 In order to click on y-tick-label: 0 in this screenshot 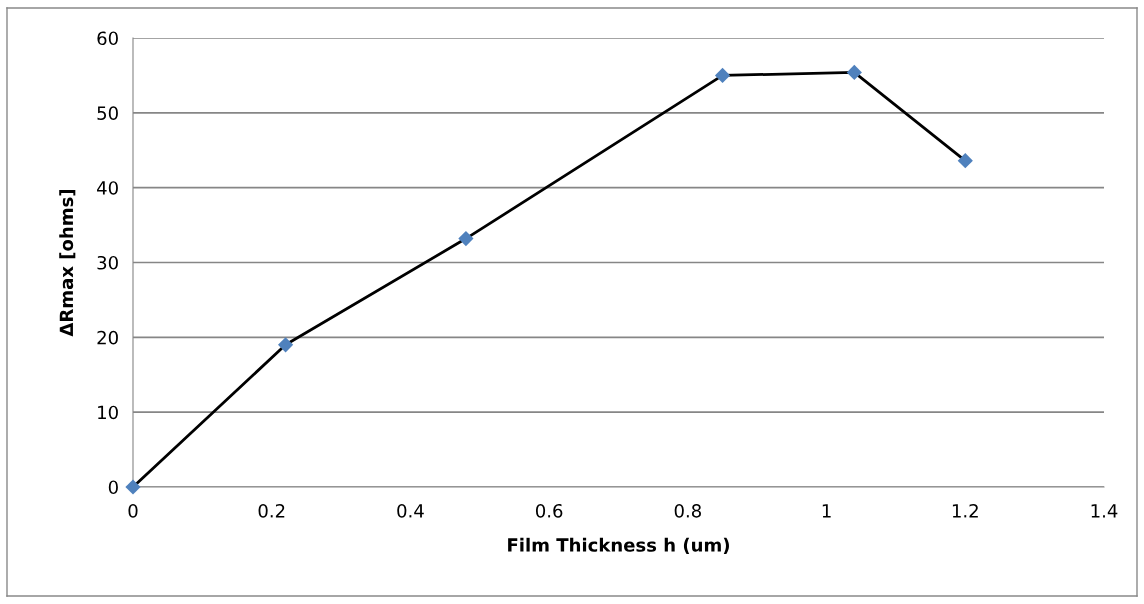, I will do `click(113, 487)`.